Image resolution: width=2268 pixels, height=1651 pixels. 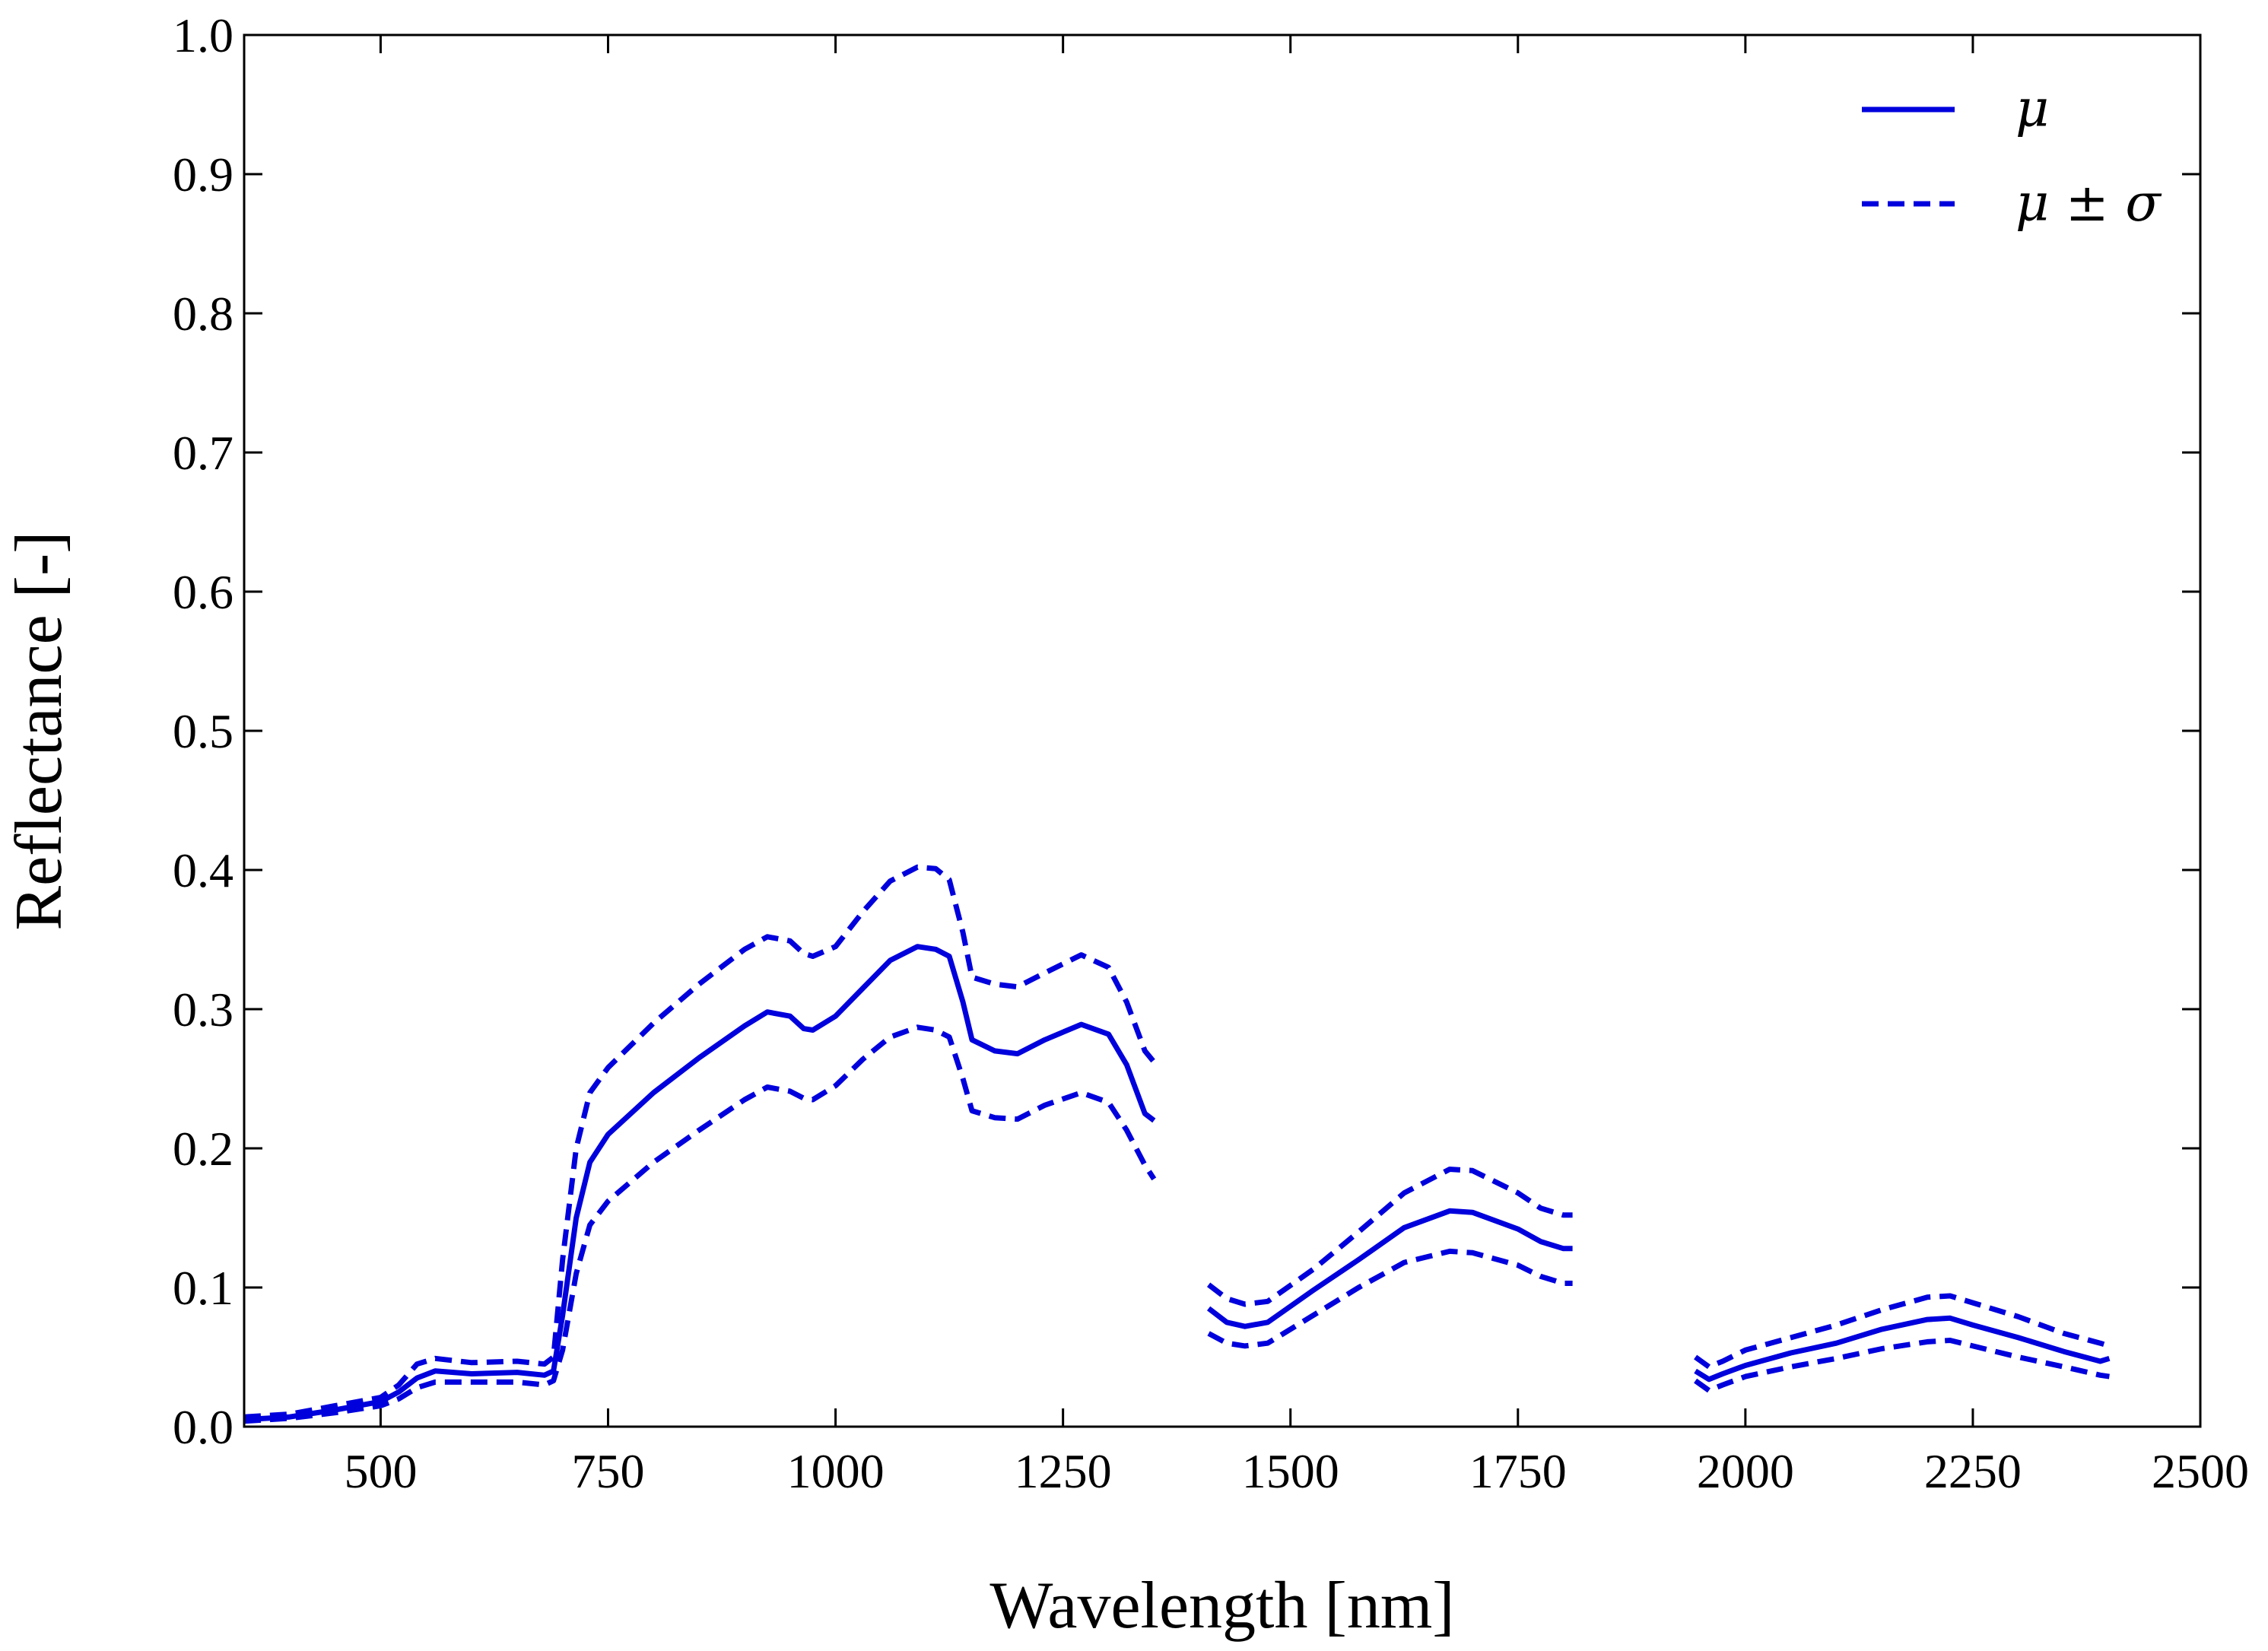 I want to click on x-tick-label: 2250, so click(x=1973, y=1471).